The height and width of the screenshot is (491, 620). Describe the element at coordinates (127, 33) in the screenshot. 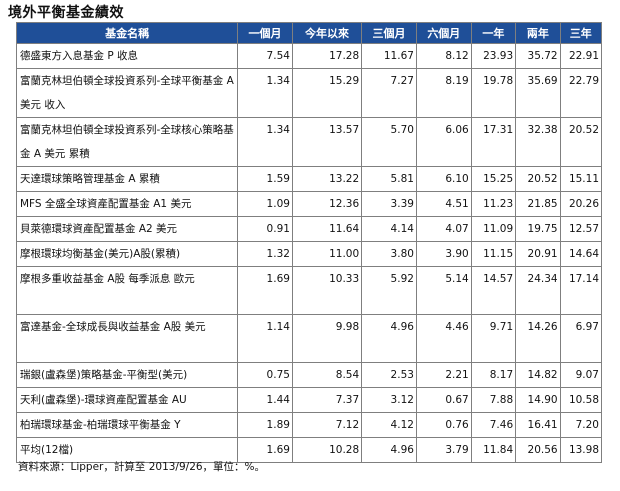

I see `column-header-fund-name: 基金名稱` at that location.